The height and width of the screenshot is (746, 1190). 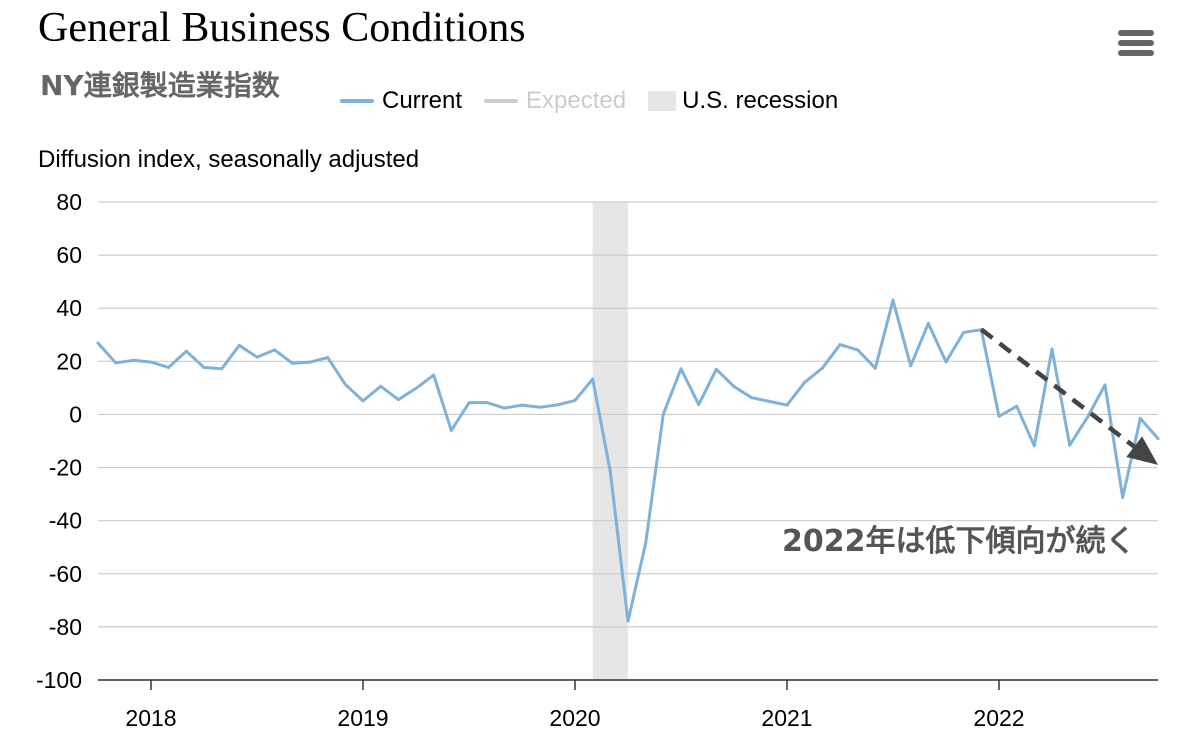 What do you see at coordinates (1142, 450) in the screenshot?
I see `trend-arrow-head` at bounding box center [1142, 450].